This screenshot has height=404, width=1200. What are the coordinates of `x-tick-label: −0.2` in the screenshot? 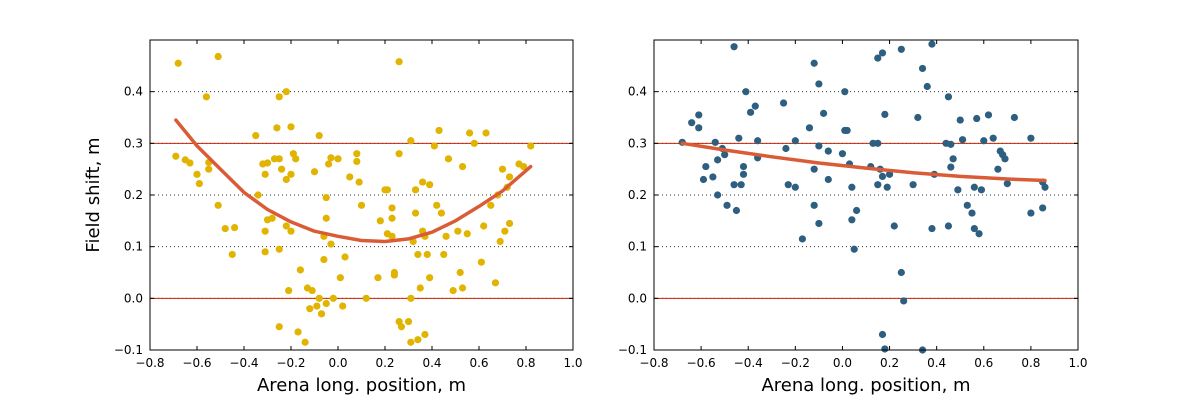 It's located at (795, 363).